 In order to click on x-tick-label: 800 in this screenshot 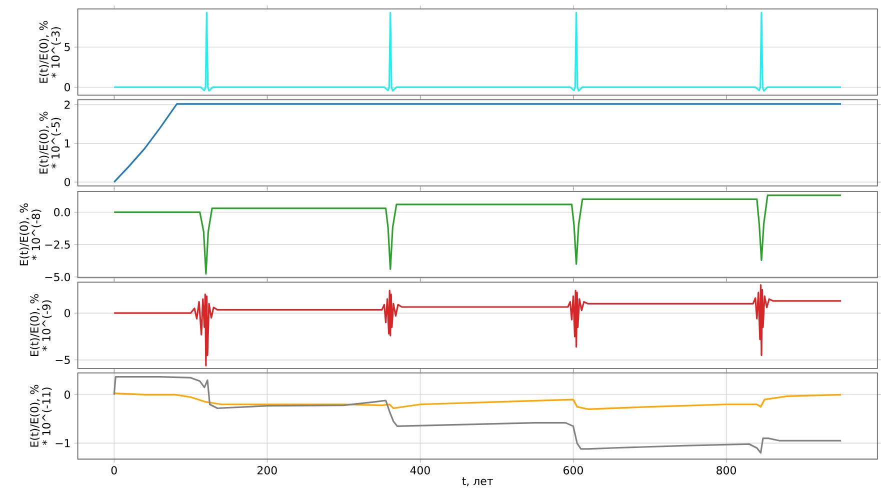, I will do `click(726, 470)`.